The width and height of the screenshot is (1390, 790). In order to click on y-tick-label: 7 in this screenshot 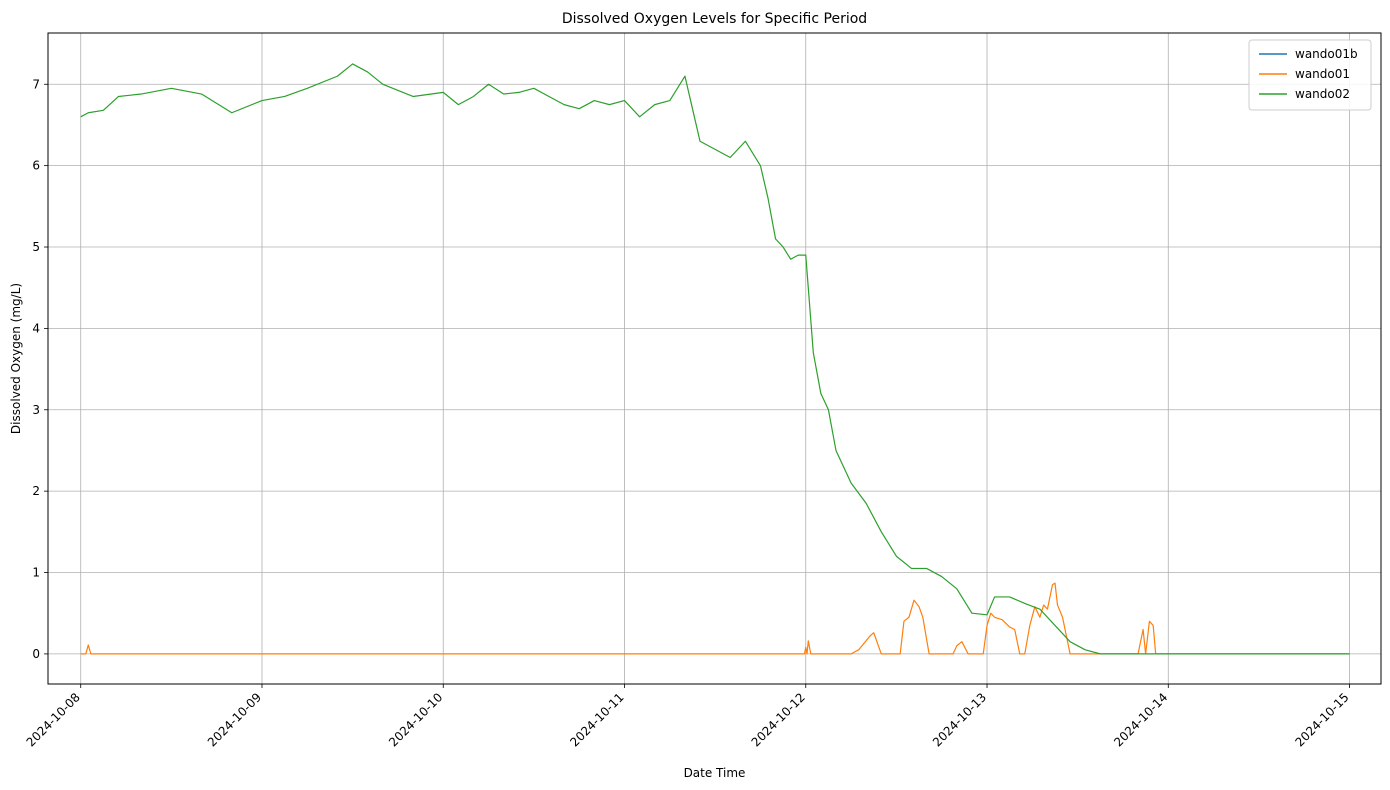, I will do `click(36, 84)`.